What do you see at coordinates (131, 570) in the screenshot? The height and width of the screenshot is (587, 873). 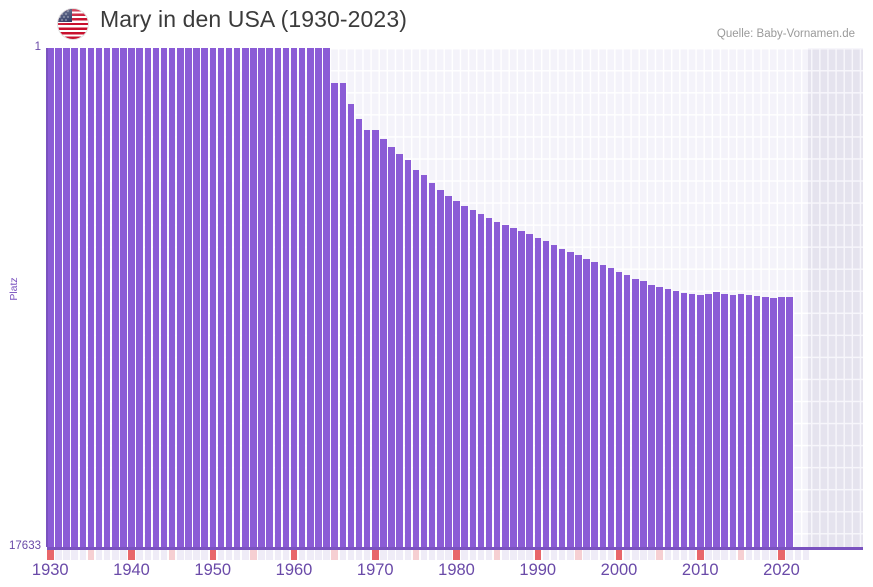 I see `x-axis-label: 1940` at bounding box center [131, 570].